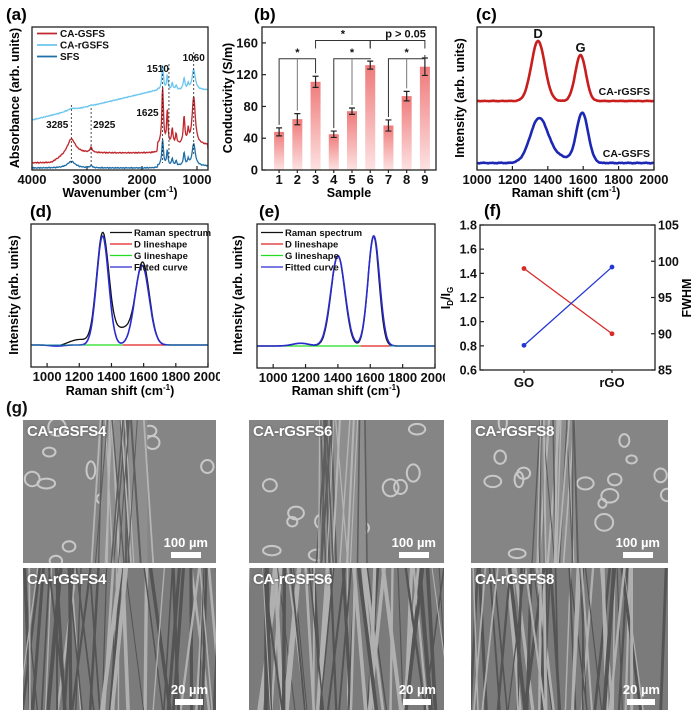  What do you see at coordinates (468, 346) in the screenshot?
I see `y-left-tick-label: 0.8` at bounding box center [468, 346].